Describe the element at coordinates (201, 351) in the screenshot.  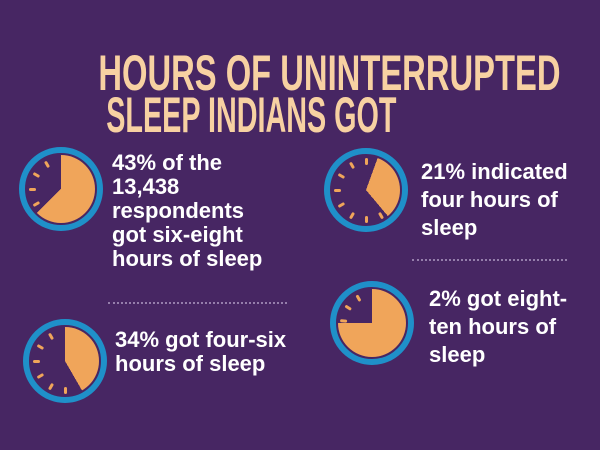
I see `stat-text-four-six-hours: 34% got four-six hours of sleep` at that location.